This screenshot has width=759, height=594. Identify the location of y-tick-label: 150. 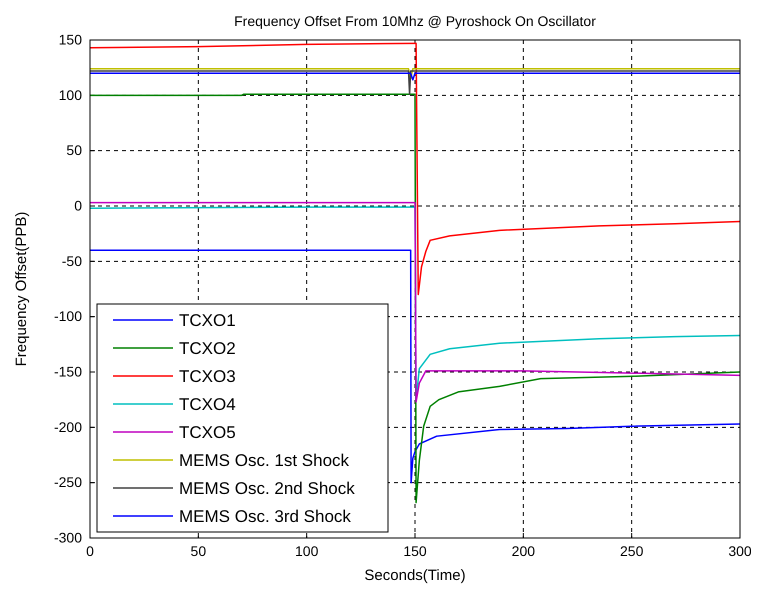
(70, 39).